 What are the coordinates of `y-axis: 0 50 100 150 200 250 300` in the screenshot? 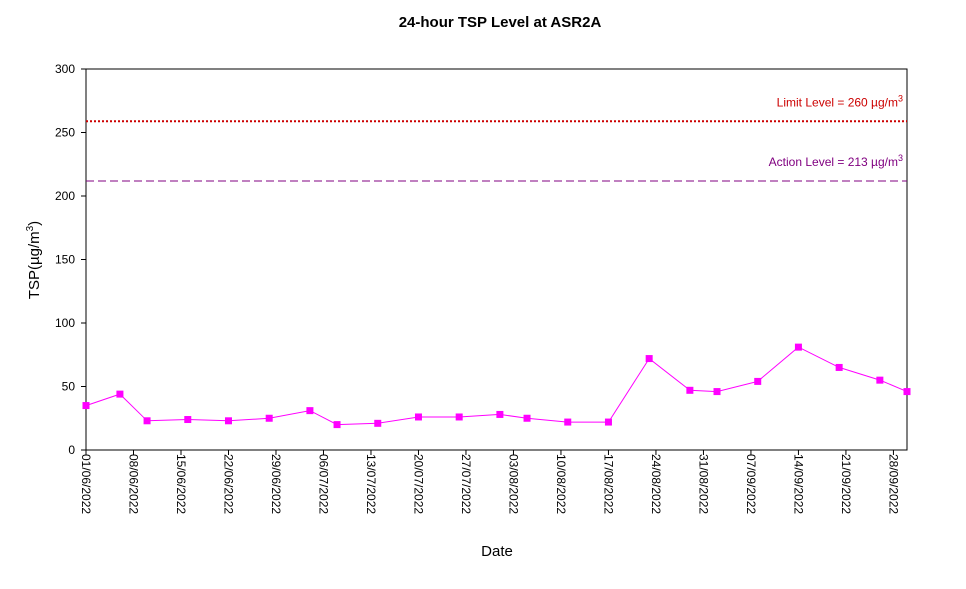 It's located at (70, 259).